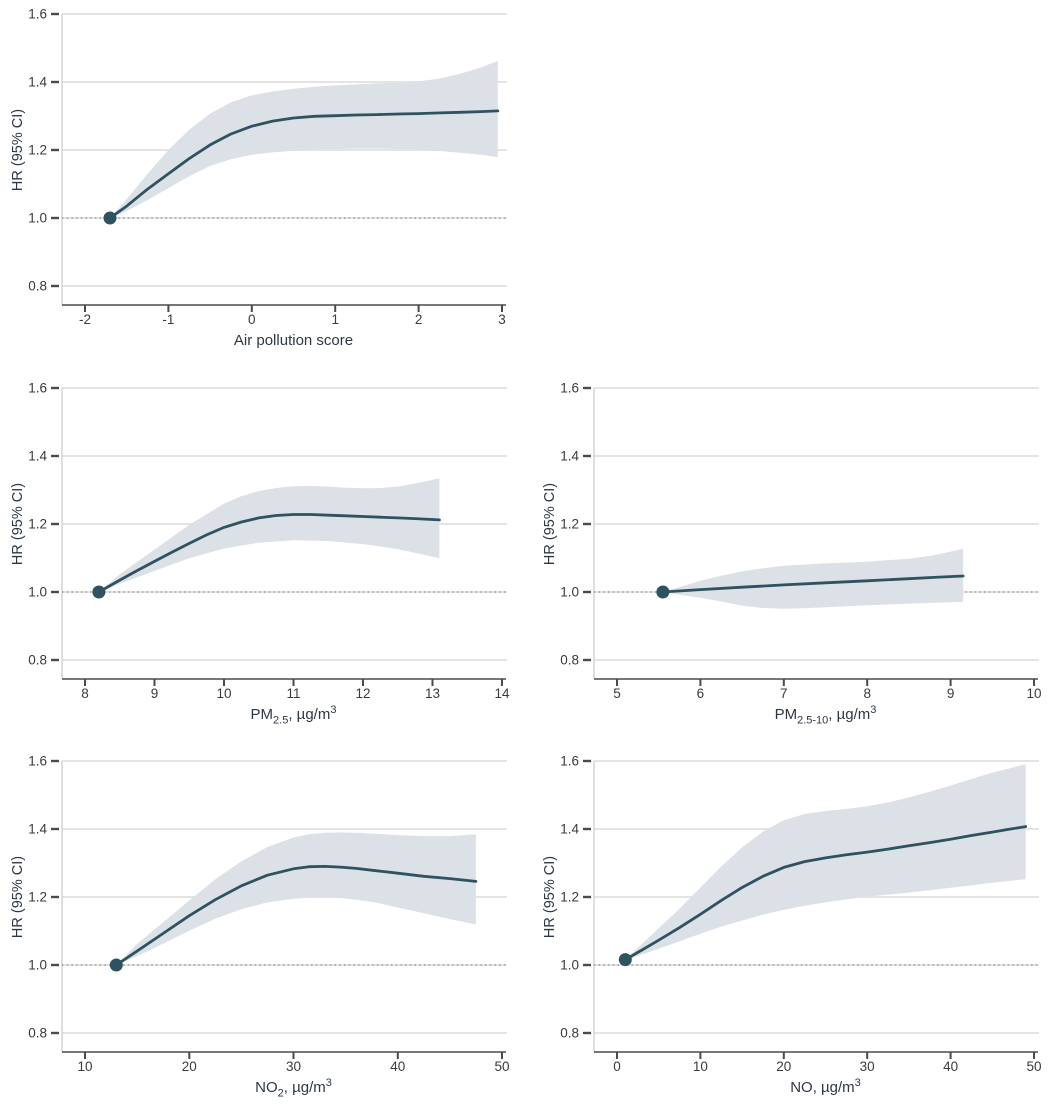 The width and height of the screenshot is (1064, 1115). Describe the element at coordinates (419, 319) in the screenshot. I see `x-tick-label: 2` at that location.